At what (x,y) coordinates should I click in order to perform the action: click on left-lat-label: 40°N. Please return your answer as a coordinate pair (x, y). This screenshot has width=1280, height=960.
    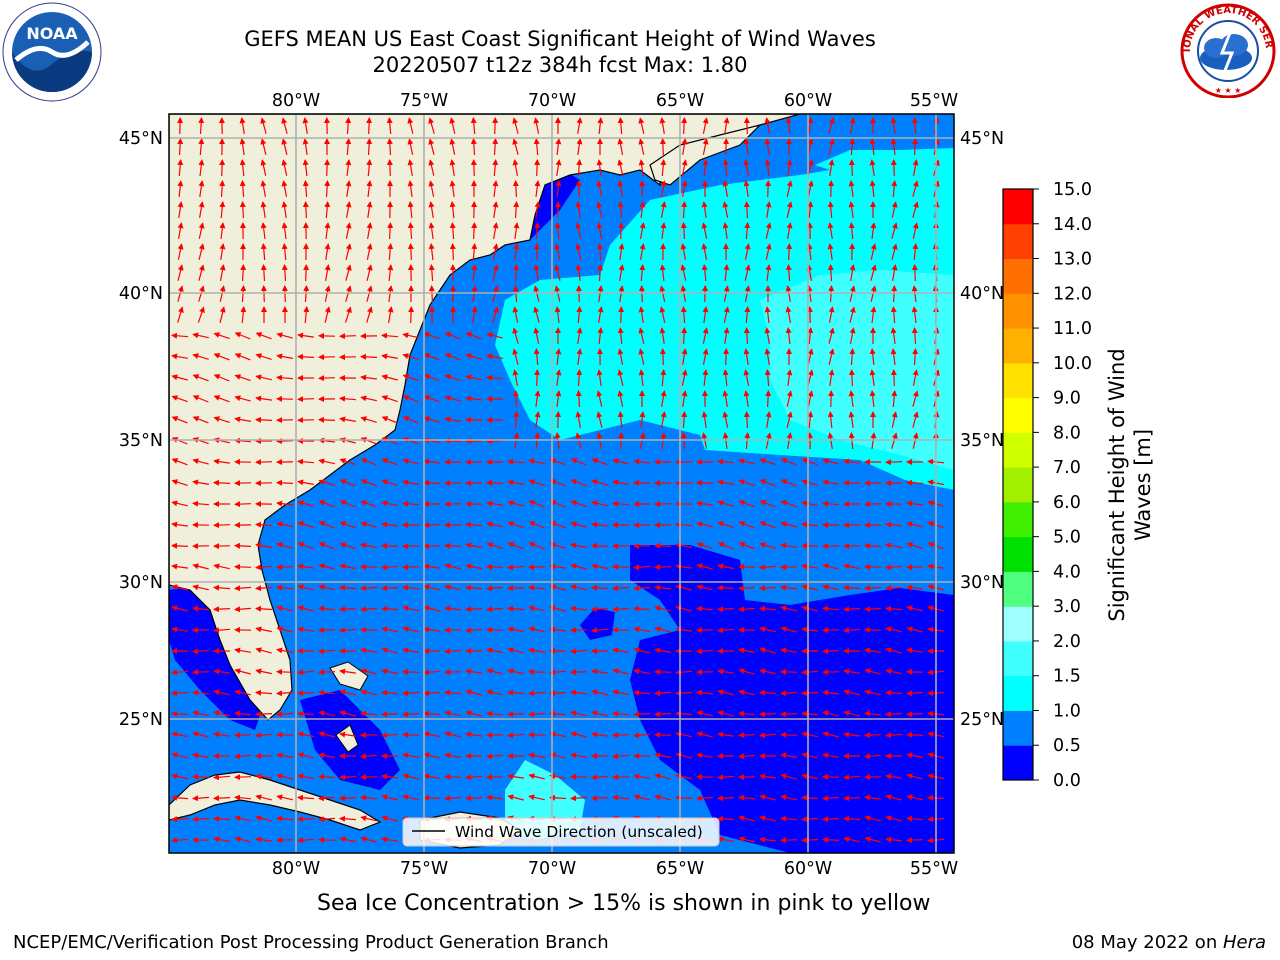
    Looking at the image, I should click on (141, 294).